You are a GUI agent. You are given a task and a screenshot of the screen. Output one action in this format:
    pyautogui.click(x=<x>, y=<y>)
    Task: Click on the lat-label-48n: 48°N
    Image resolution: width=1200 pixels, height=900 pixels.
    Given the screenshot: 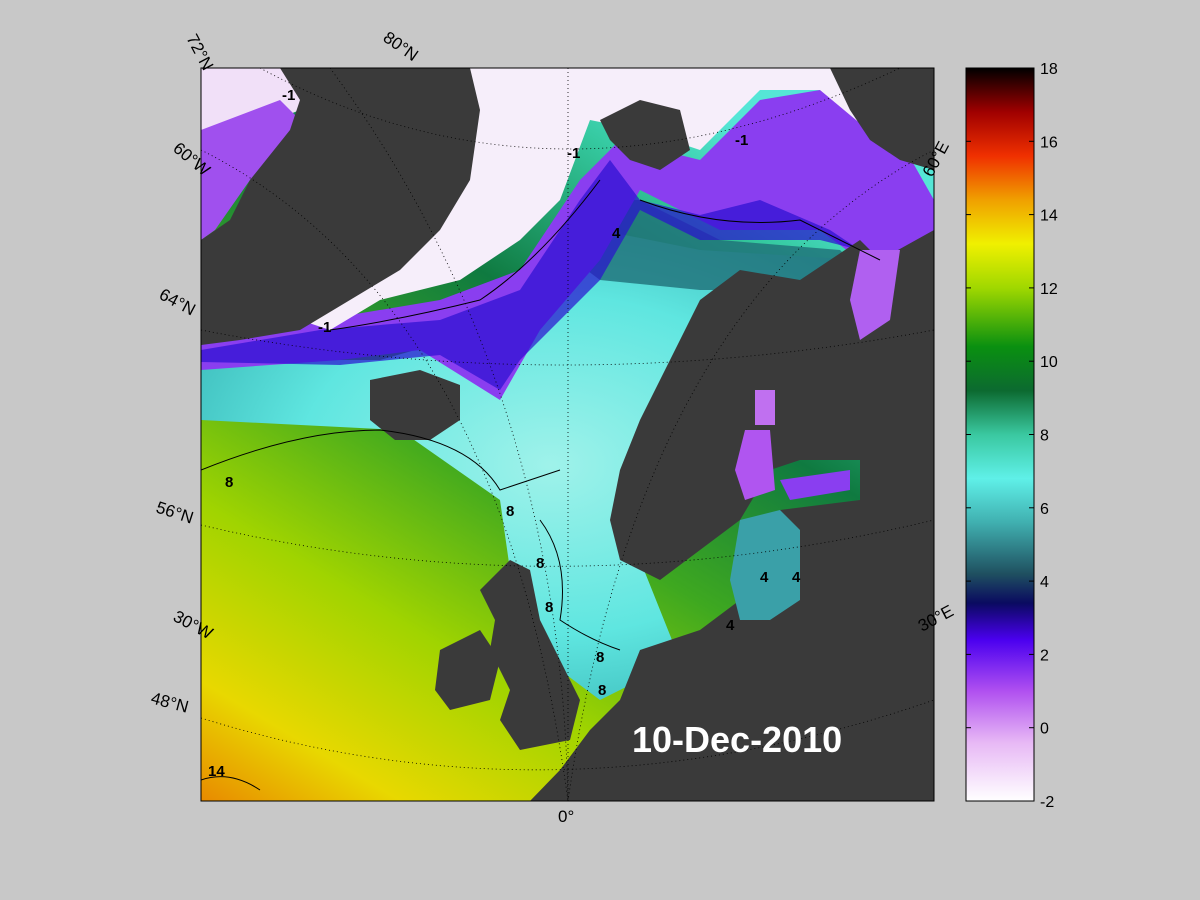 What is the action you would take?
    pyautogui.click(x=170, y=703)
    